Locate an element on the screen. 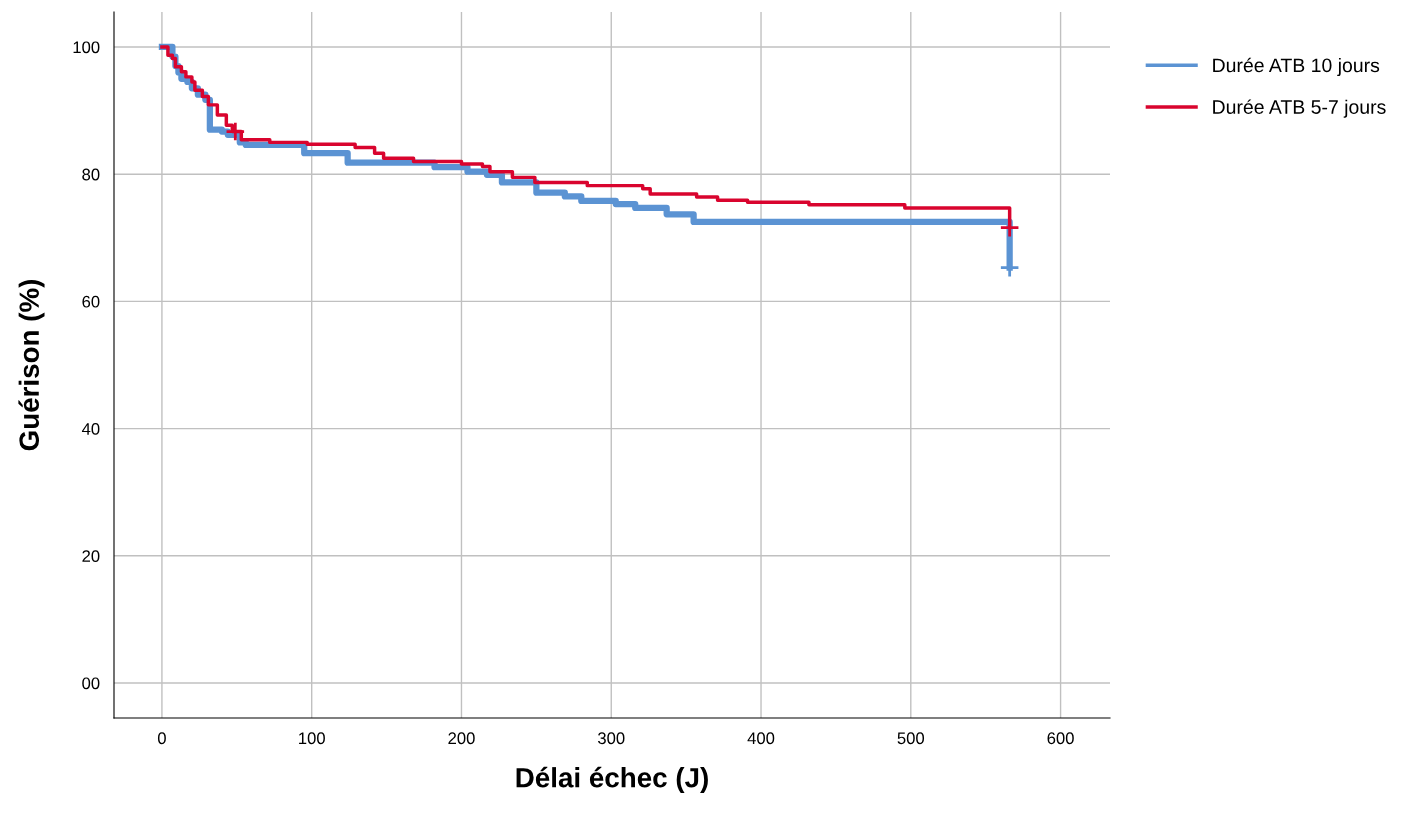  x-tick-label: 100 is located at coordinates (312, 738).